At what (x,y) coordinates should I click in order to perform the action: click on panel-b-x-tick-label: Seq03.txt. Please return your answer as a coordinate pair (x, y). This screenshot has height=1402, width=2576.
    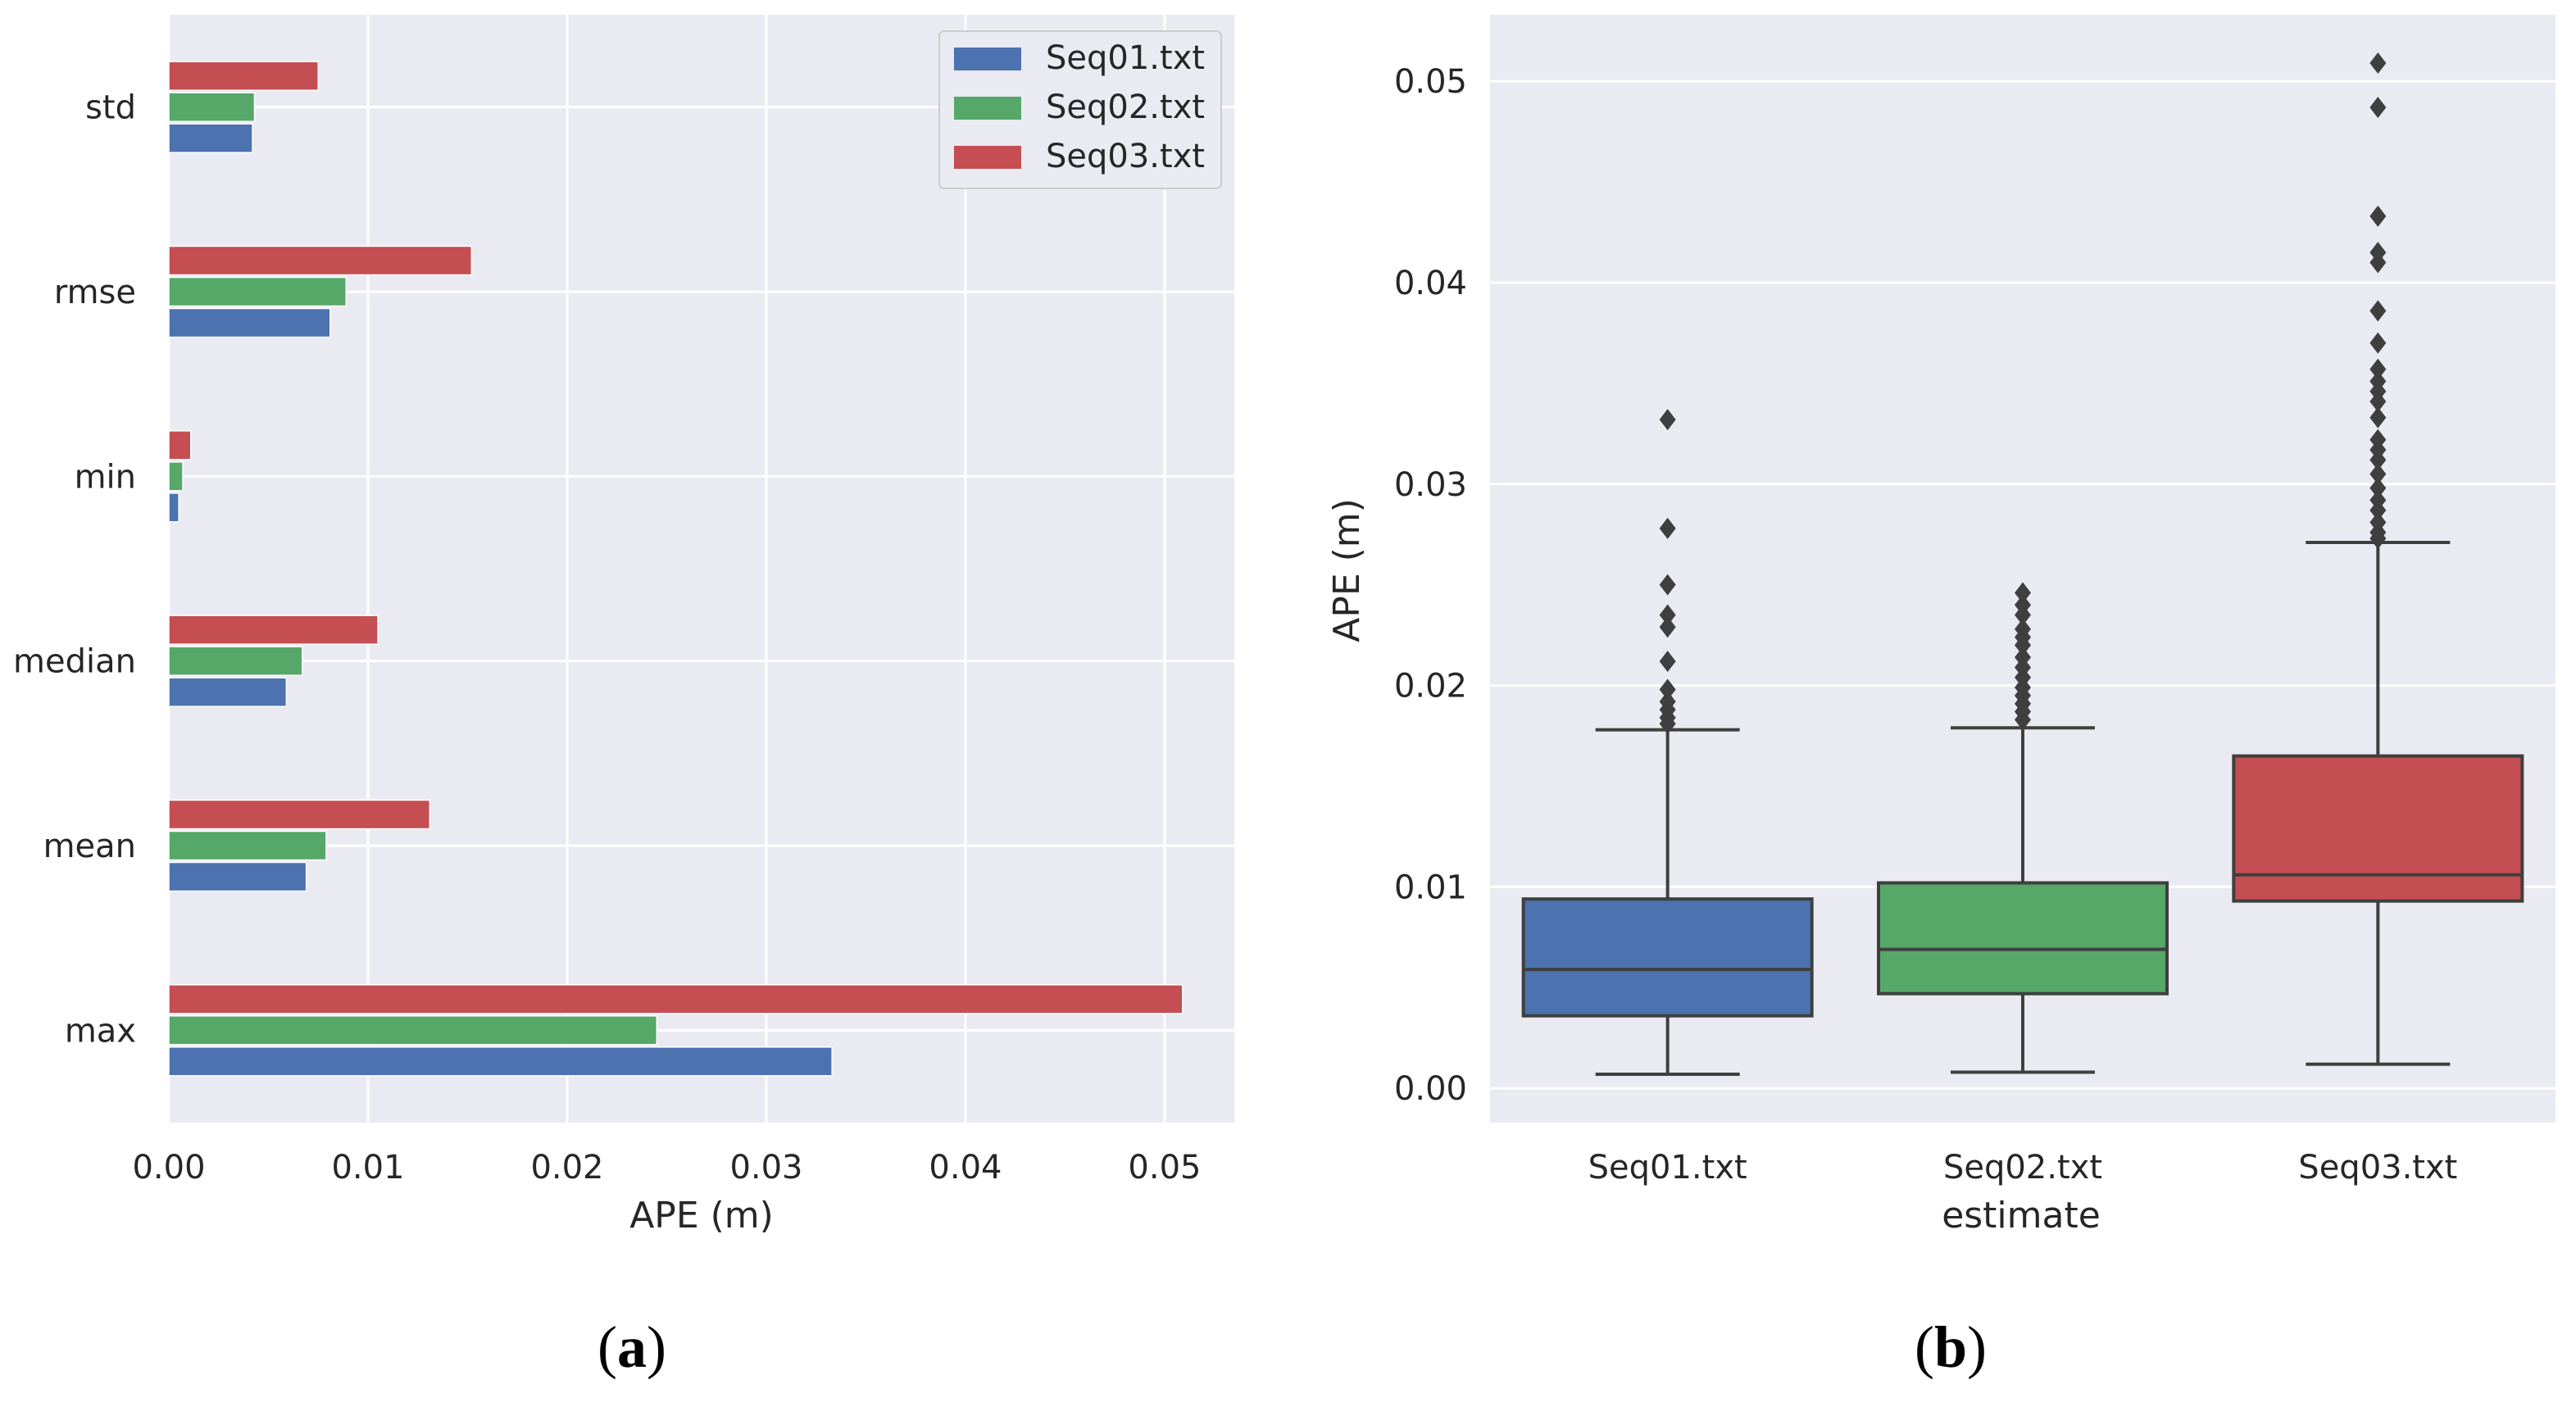
    Looking at the image, I should click on (2377, 1167).